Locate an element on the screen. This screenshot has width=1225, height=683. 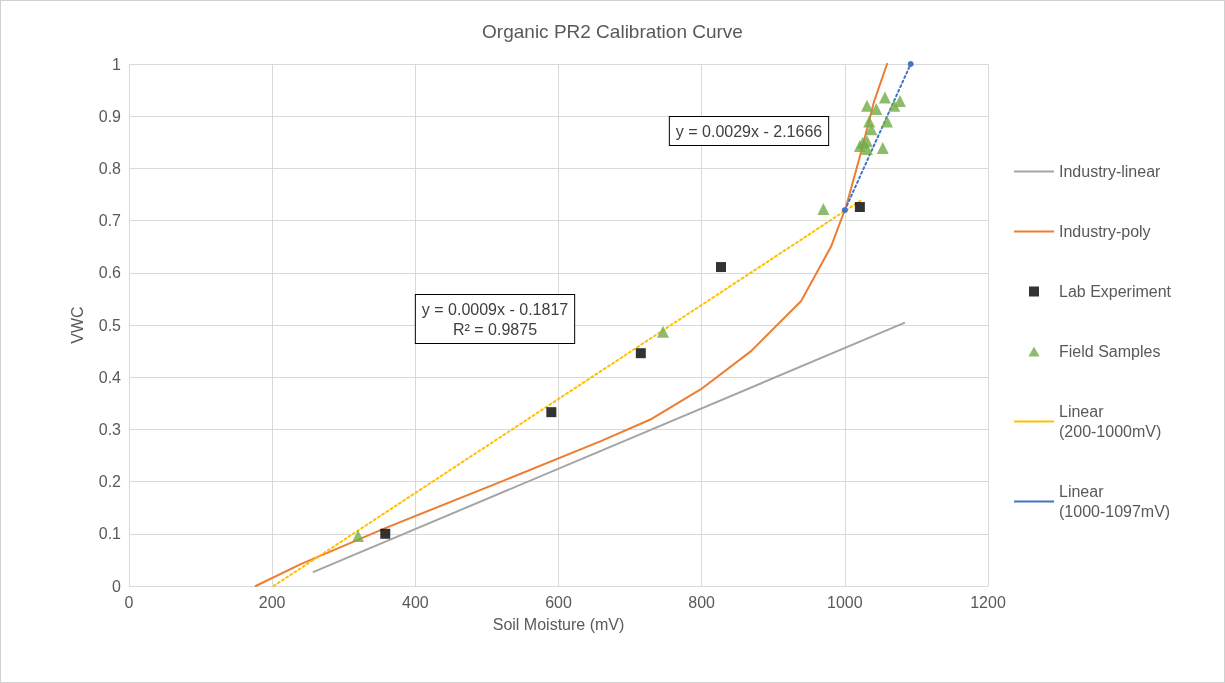
y-tick-label: 0.5 is located at coordinates (110, 325).